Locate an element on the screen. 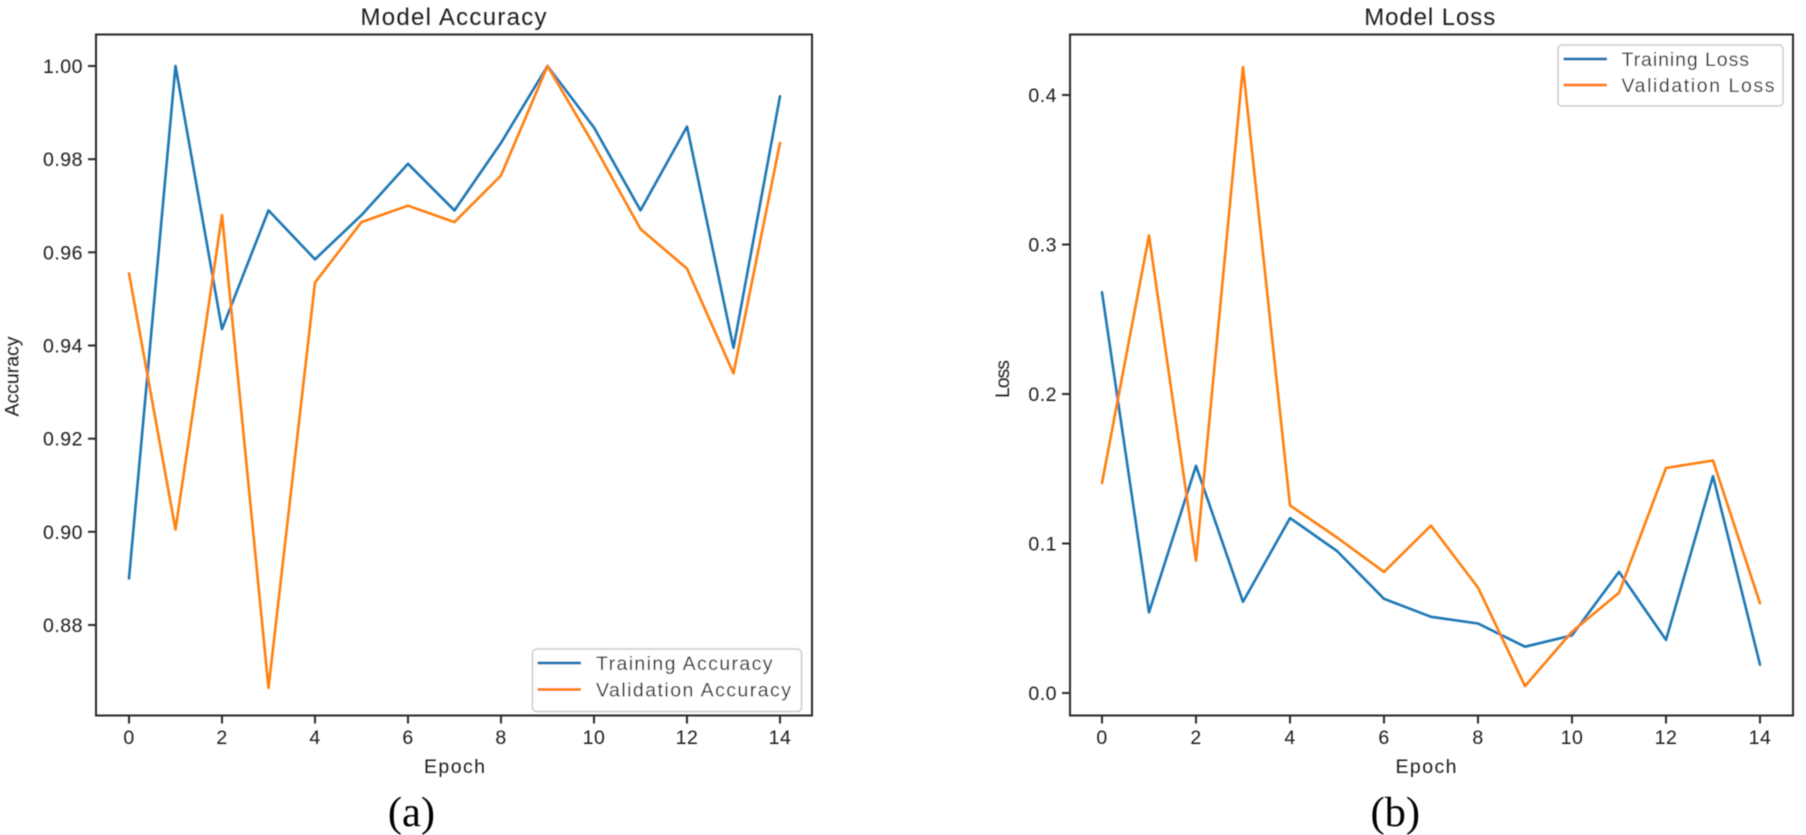 This screenshot has width=1806, height=835. svg-text: Validation Loss is located at coordinates (1698, 86).